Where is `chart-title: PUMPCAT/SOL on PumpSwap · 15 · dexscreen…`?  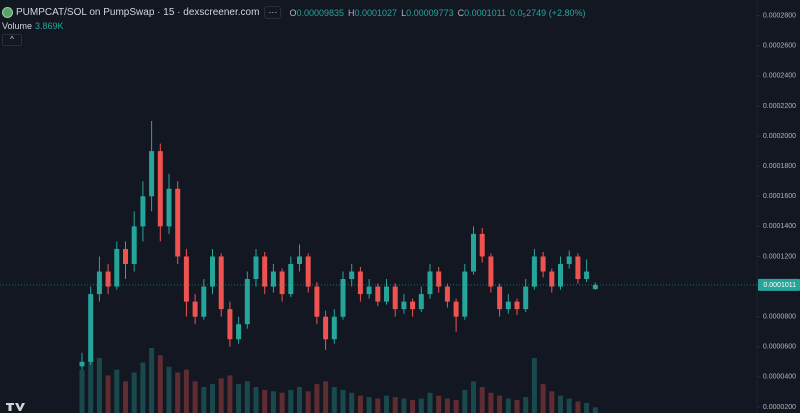 chart-title: PUMPCAT/SOL on PumpSwap · 15 · dexscreen… is located at coordinates (138, 12).